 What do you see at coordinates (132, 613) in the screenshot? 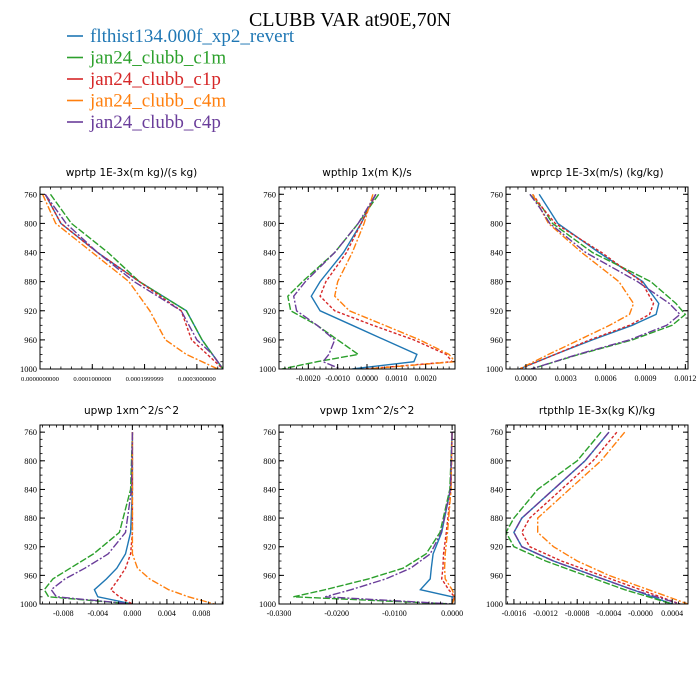
I see `x-tick-label: 0.000` at bounding box center [132, 613].